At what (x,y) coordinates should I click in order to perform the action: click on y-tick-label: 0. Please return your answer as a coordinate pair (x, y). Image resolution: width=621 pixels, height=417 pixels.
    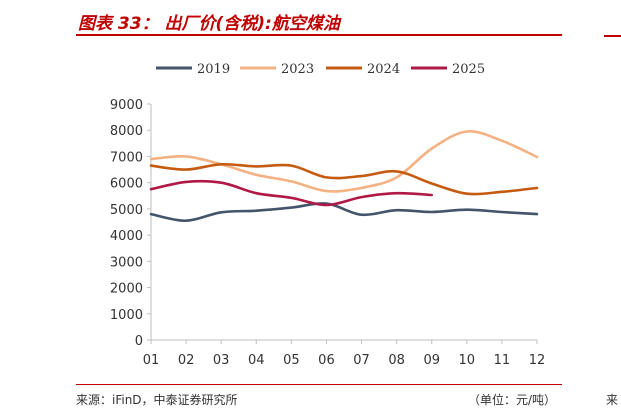
    Looking at the image, I should click on (139, 341).